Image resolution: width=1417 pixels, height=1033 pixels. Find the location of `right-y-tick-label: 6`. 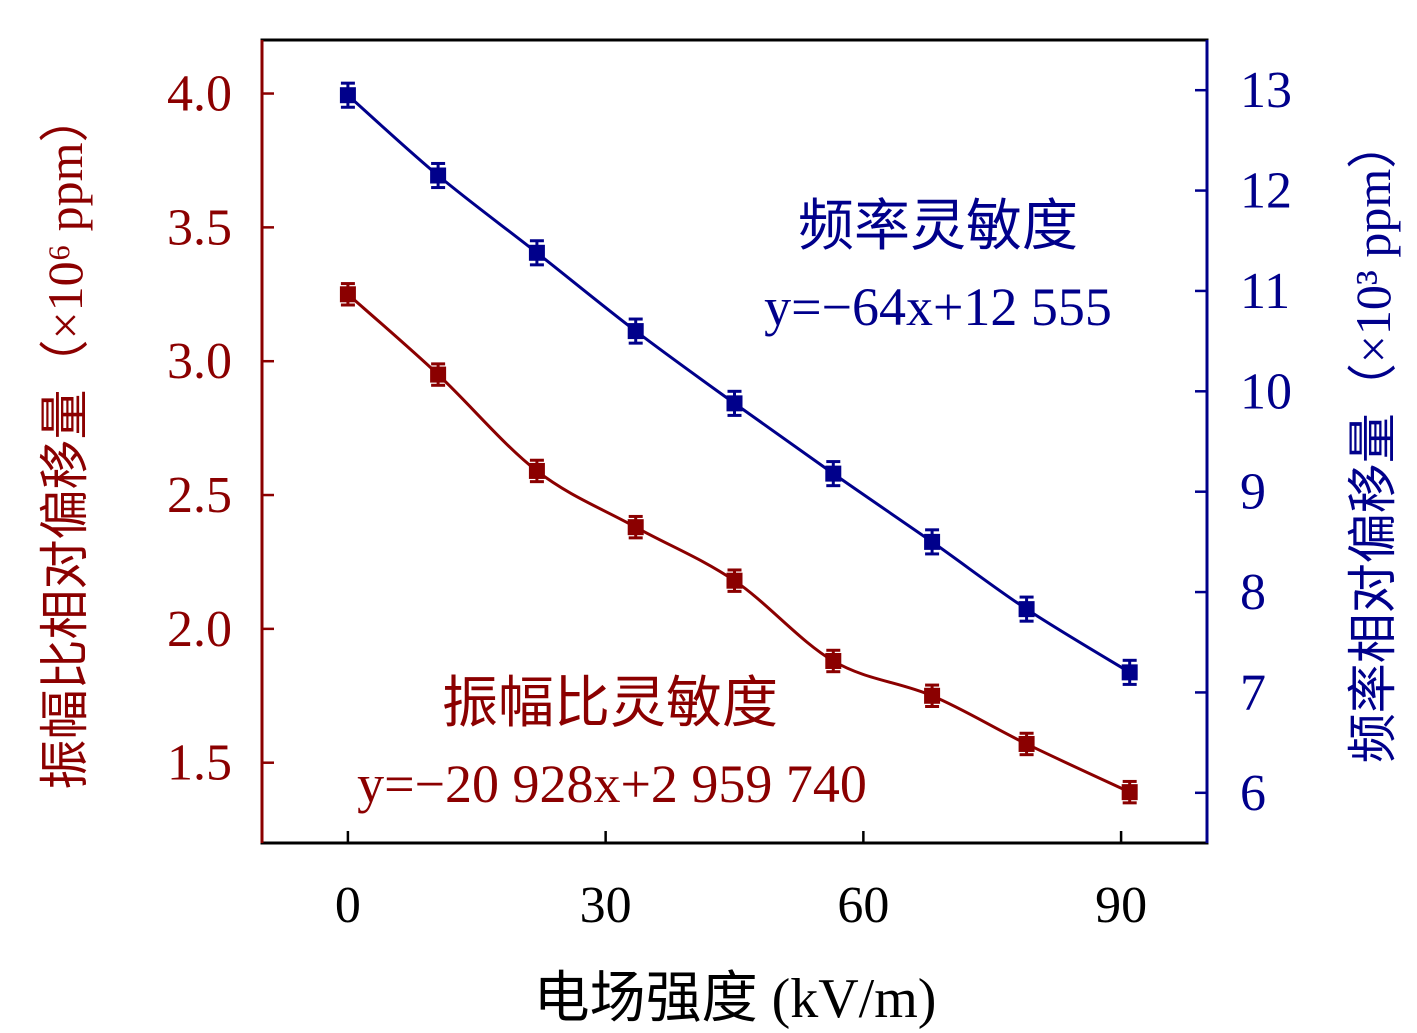

right-y-tick-label: 6 is located at coordinates (1253, 793).